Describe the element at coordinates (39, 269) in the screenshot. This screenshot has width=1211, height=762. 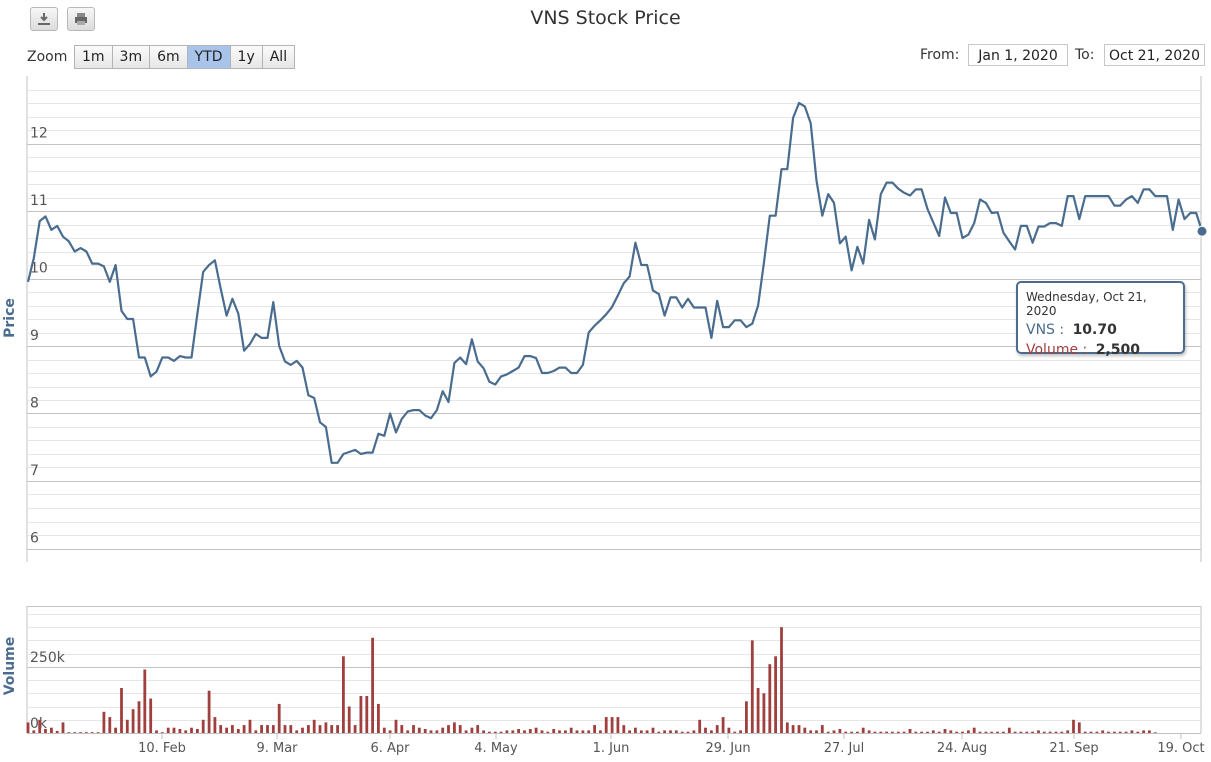
I see `price-tick-label: 10` at that location.